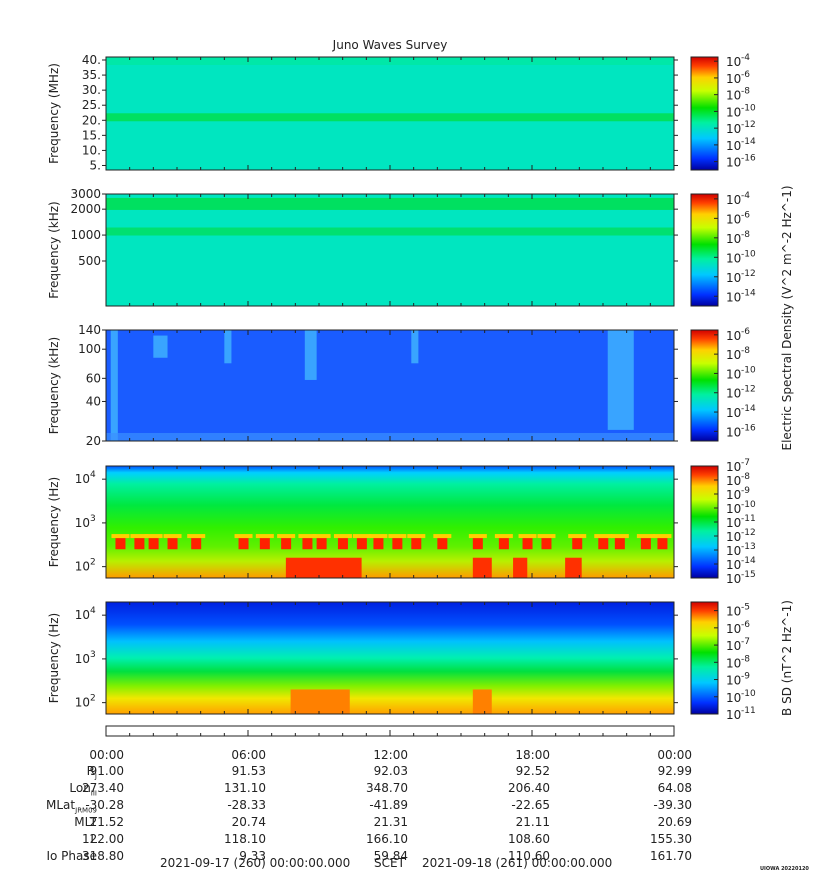 This screenshot has height=880, width=815. Describe the element at coordinates (54, 113) in the screenshot. I see `y-axis-label: Frequency (MHz)` at that location.